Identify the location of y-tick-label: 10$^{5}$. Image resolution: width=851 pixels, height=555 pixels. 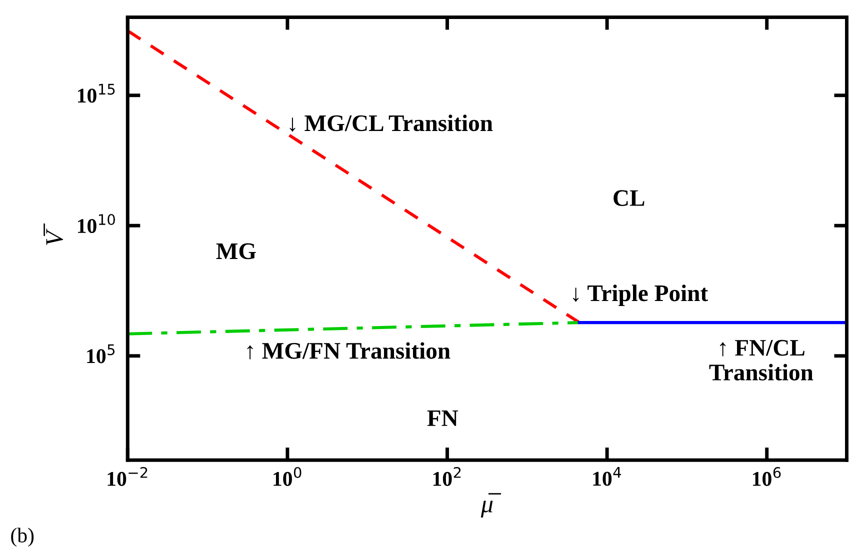
(101, 354).